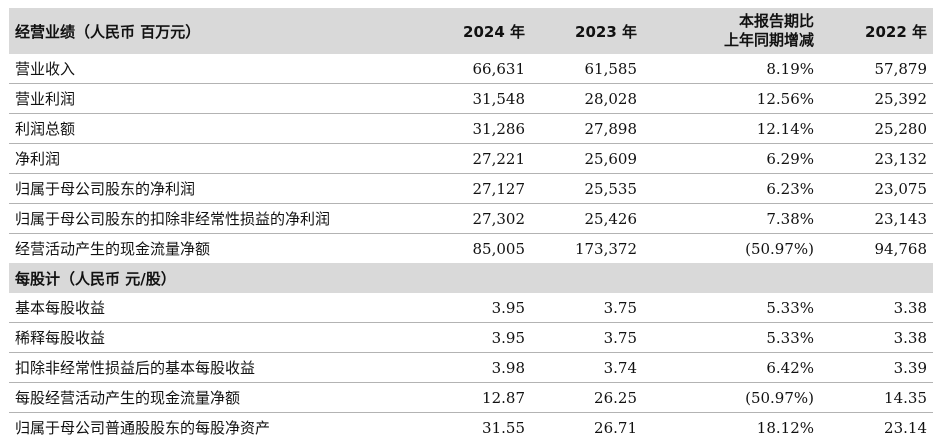  Describe the element at coordinates (476, 98) in the screenshot. I see `cell-2024: 31,548` at that location.